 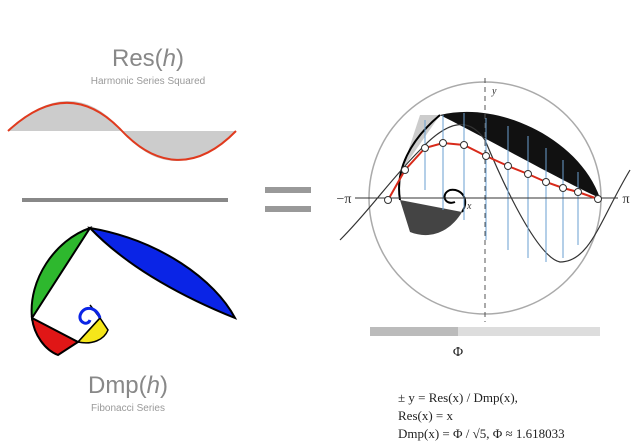 I want to click on fib-inner, so click(x=90, y=315).